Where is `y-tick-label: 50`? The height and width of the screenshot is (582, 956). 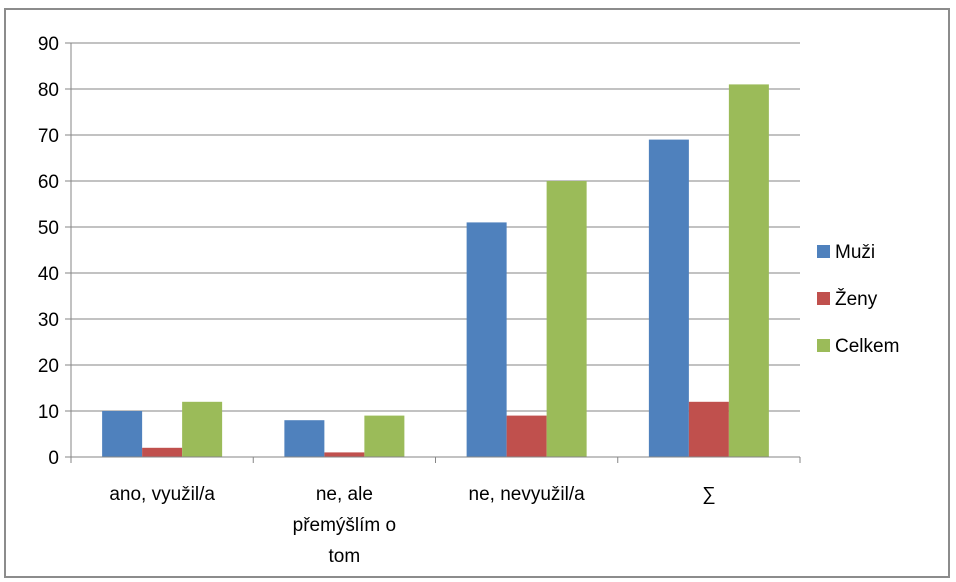 y-tick-label: 50 is located at coordinates (48, 228).